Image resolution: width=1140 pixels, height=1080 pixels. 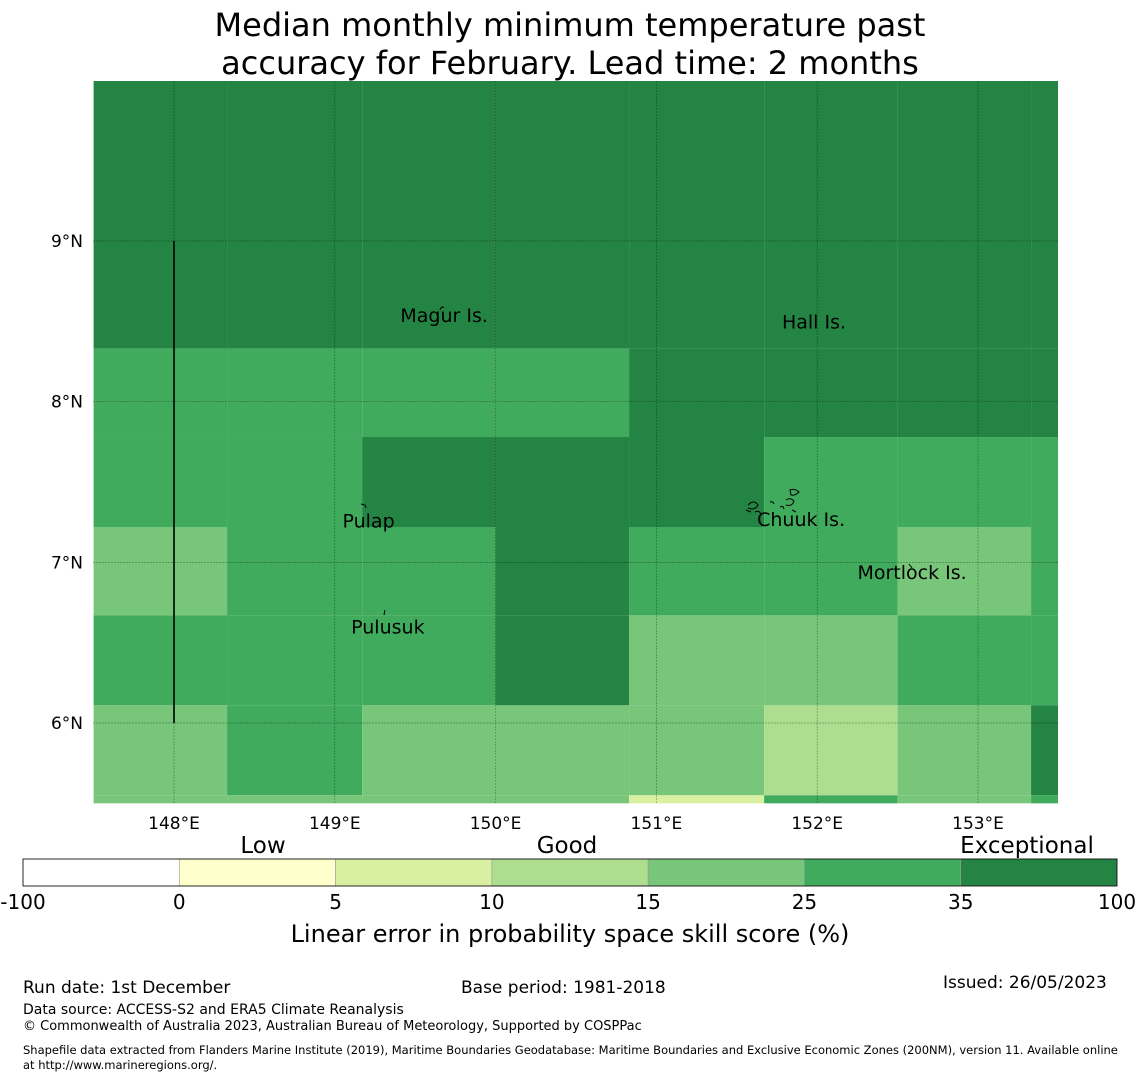 I want to click on magur-island-shape, so click(x=442, y=308).